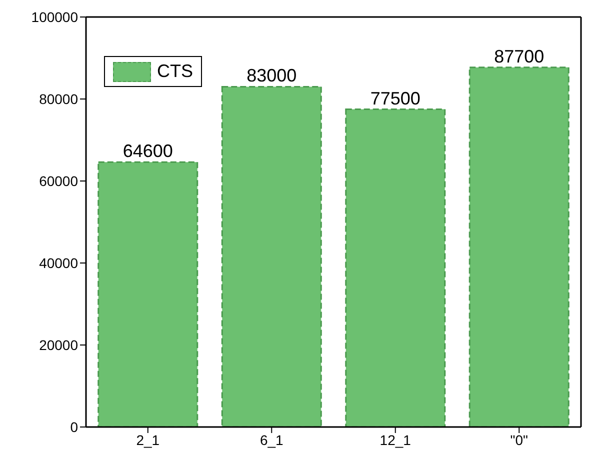 This screenshot has height=463, width=590. What do you see at coordinates (395, 98) in the screenshot?
I see `data-label: 77500` at bounding box center [395, 98].